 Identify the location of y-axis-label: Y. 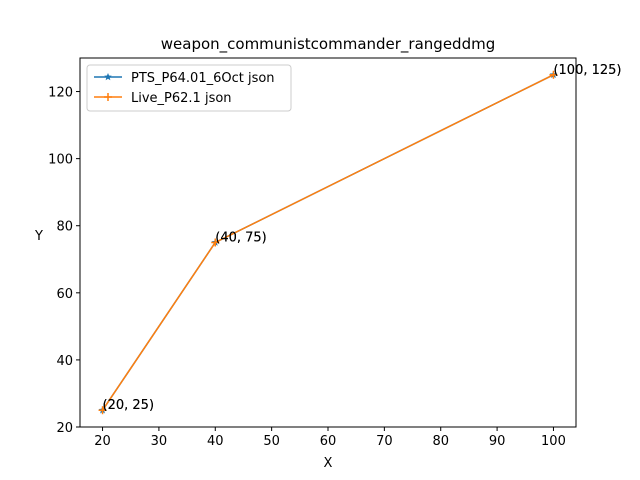
(38, 236).